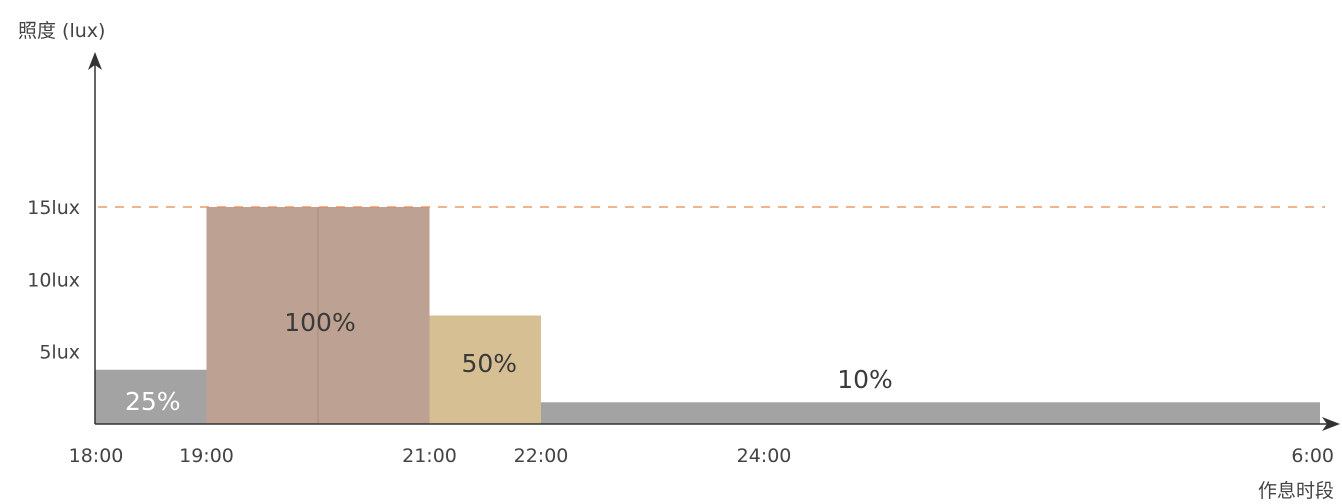  Describe the element at coordinates (541, 456) in the screenshot. I see `x-tick-label-3: 22:00` at that location.